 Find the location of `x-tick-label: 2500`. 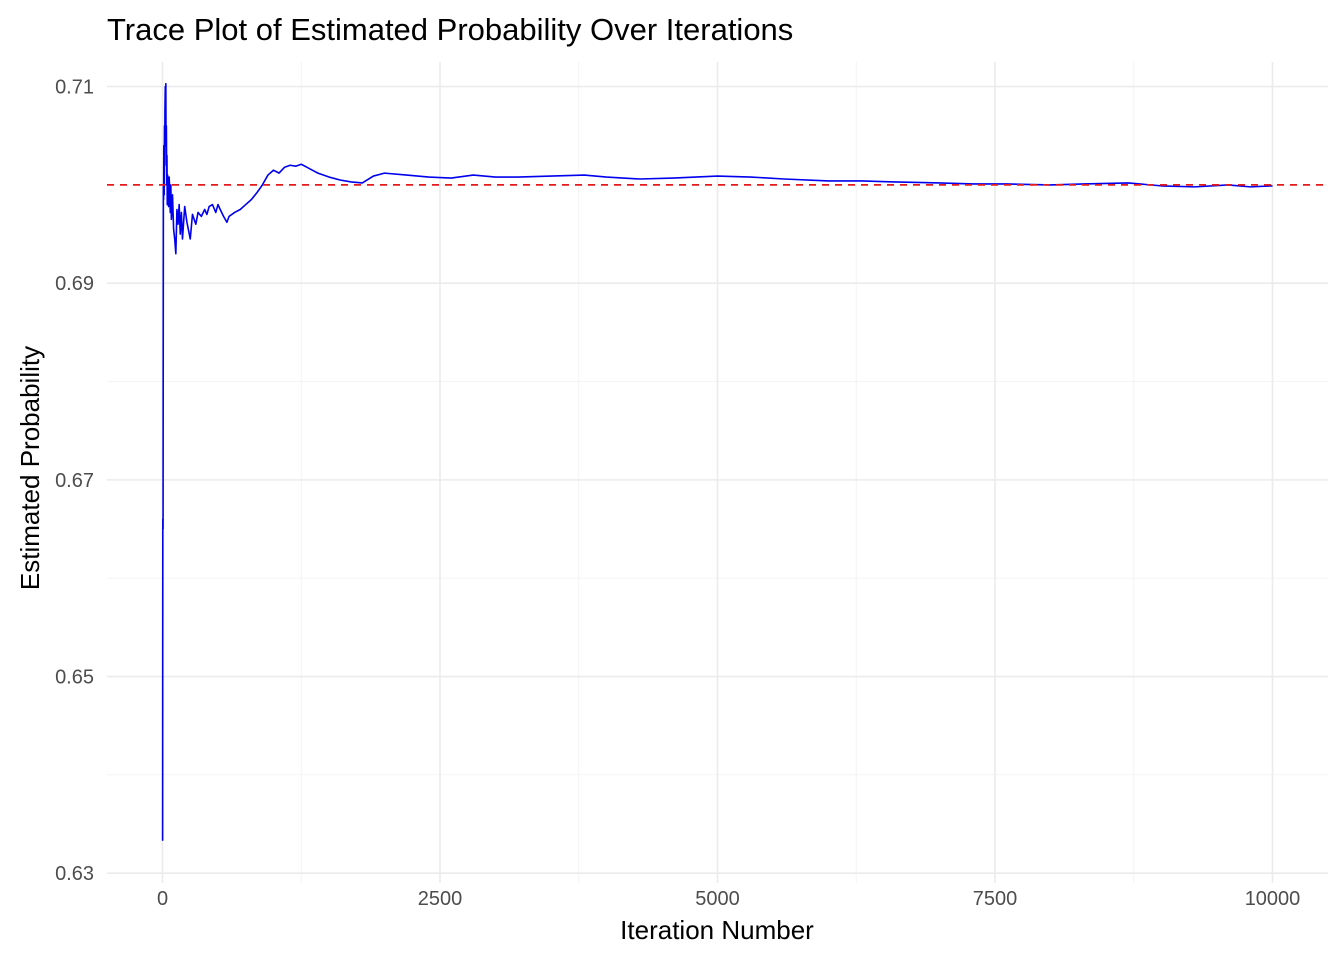

x-tick-label: 2500 is located at coordinates (440, 899).